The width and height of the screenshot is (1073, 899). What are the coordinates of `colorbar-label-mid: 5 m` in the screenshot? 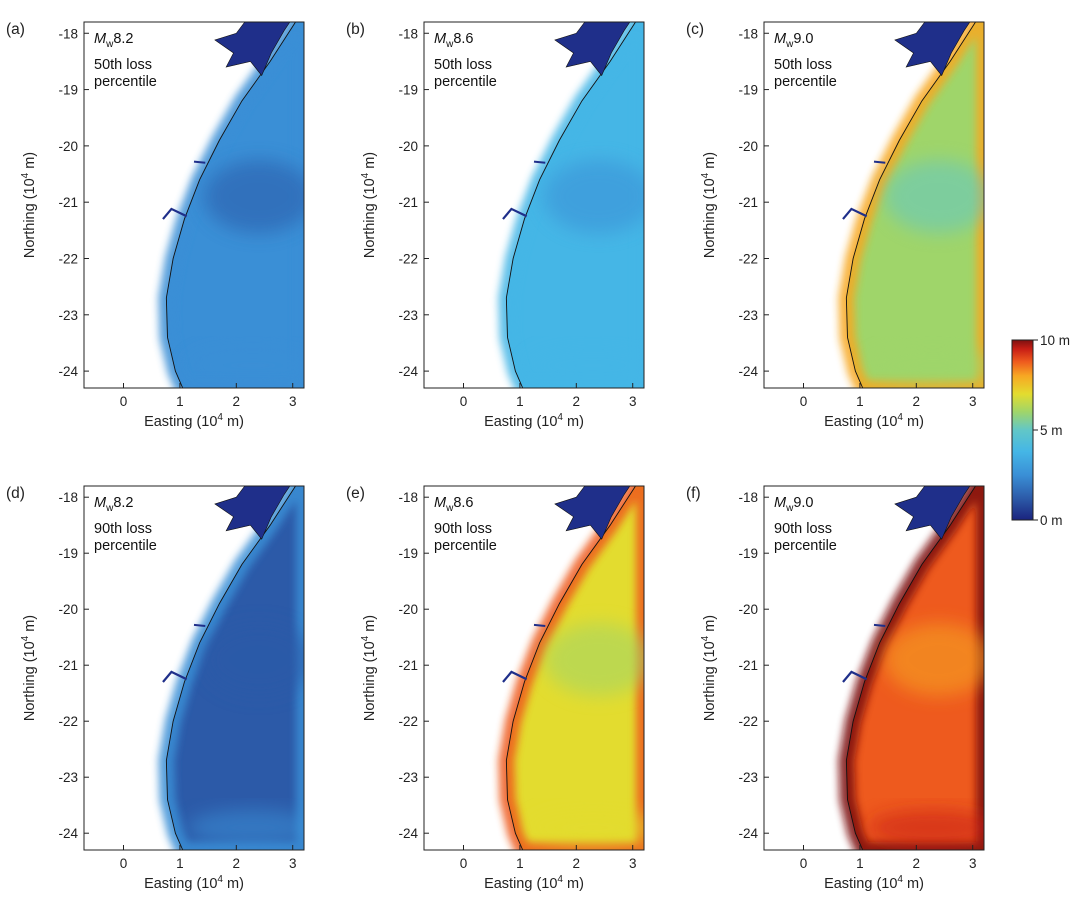 It's located at (1051, 430).